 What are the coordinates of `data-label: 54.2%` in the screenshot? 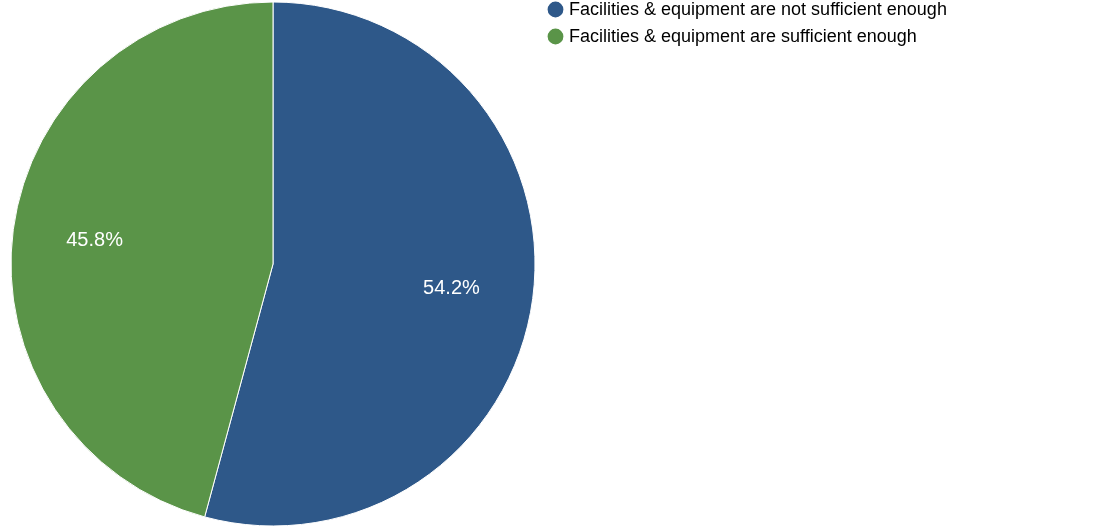 It's located at (451, 286).